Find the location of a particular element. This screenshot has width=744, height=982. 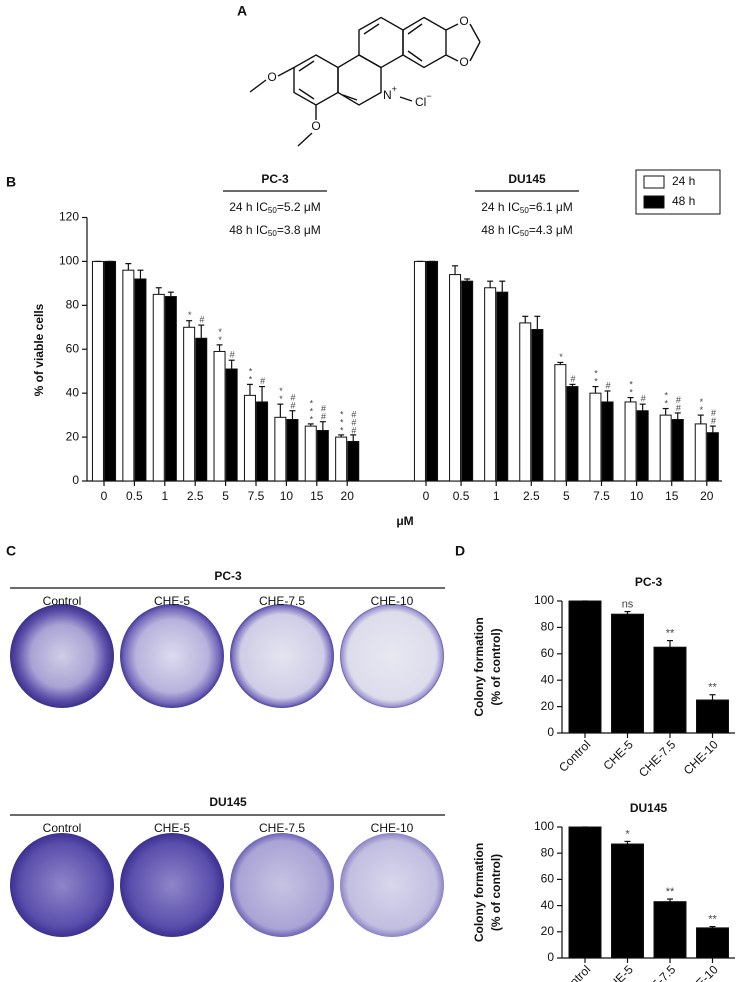

ic50-label: 48 h IC50=4.3 μM is located at coordinates (527, 230).